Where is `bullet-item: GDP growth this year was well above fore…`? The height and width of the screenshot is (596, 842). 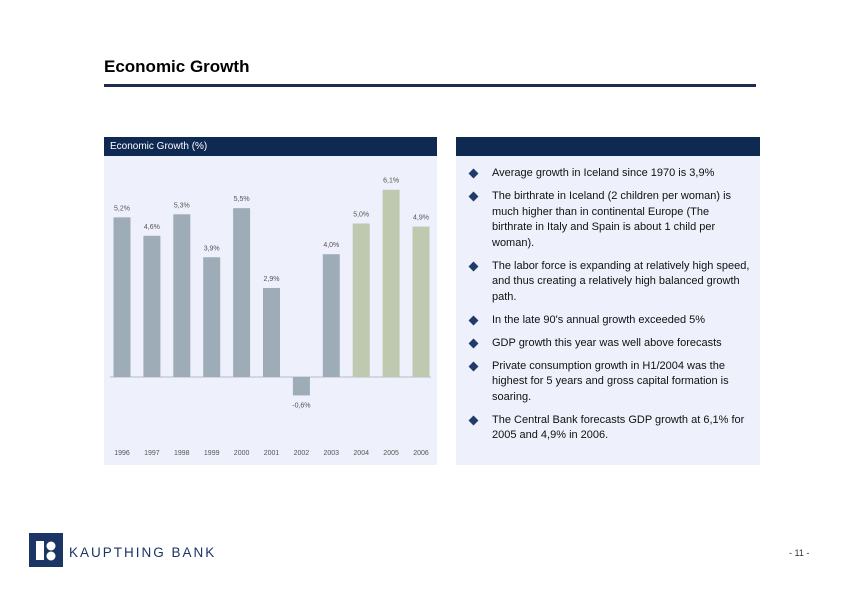 bullet-item: GDP growth this year was well above fore… is located at coordinates (610, 344).